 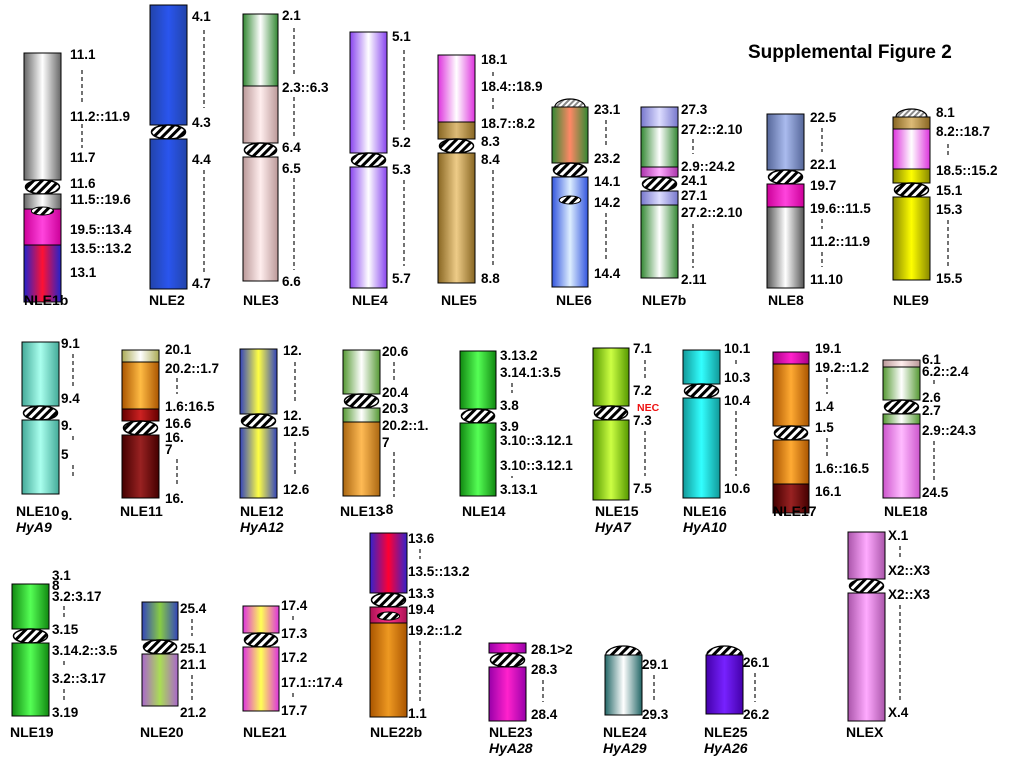 I want to click on band-label-nle19-6: 3.19, so click(x=65, y=712).